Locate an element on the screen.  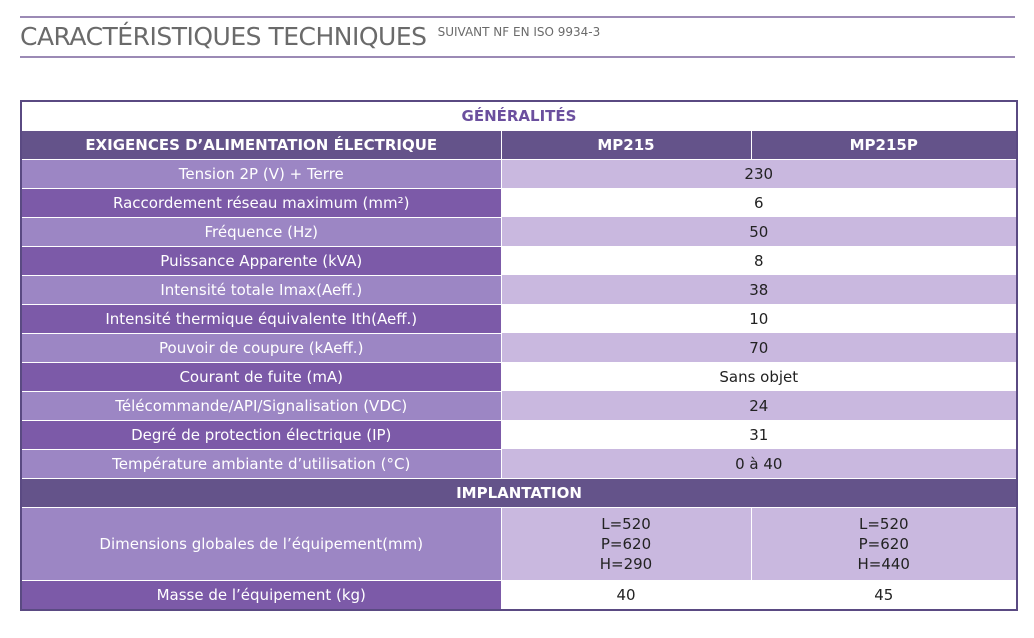
table-row: Tension 2P (V) + Terre 230 is located at coordinates (519, 174).